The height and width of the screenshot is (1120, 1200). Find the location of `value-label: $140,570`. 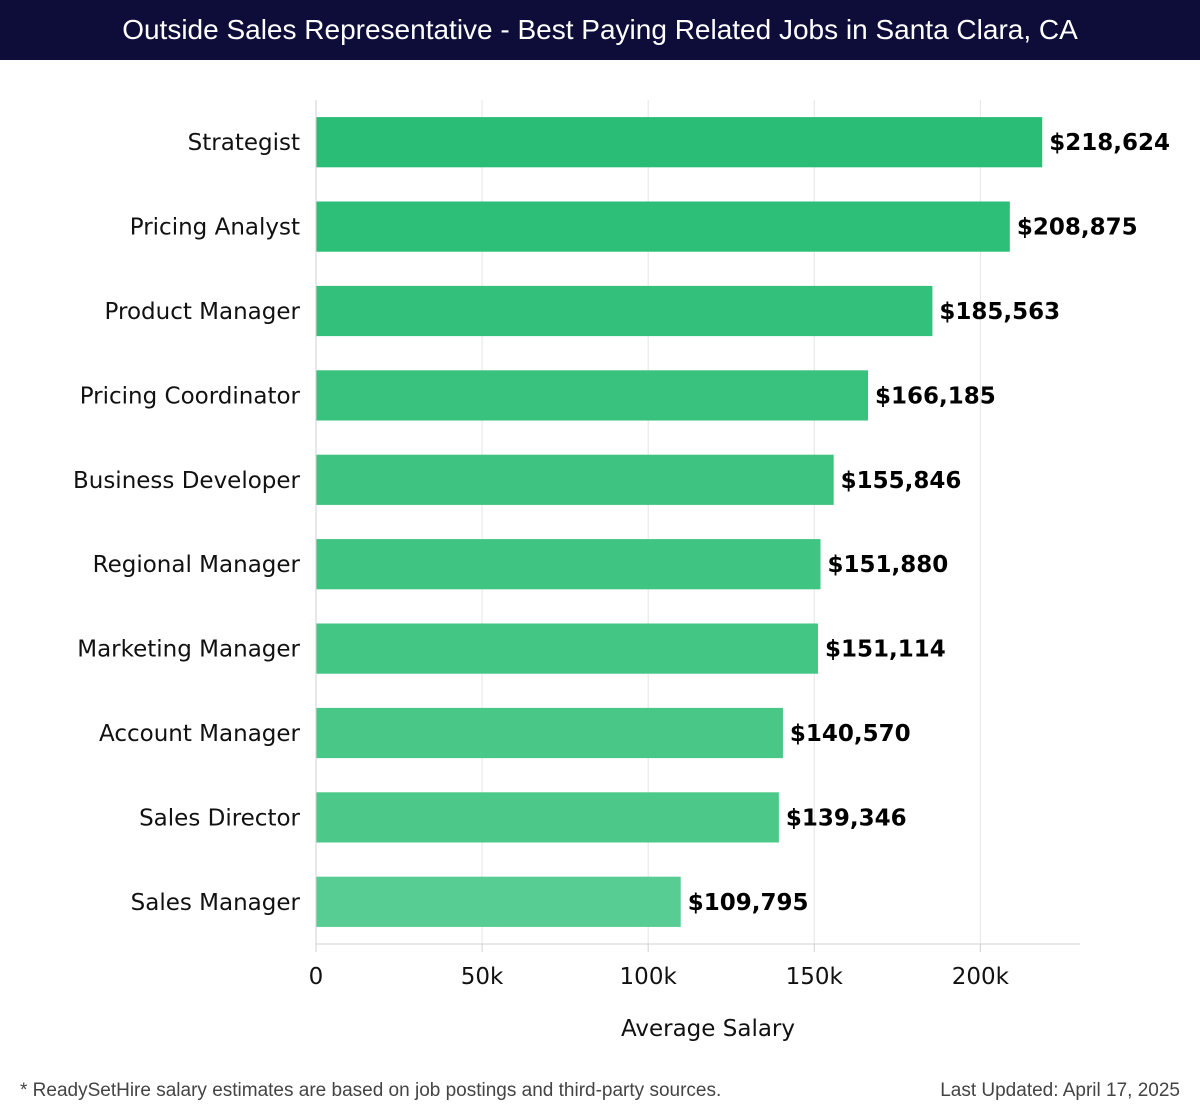

value-label: $140,570 is located at coordinates (850, 734).